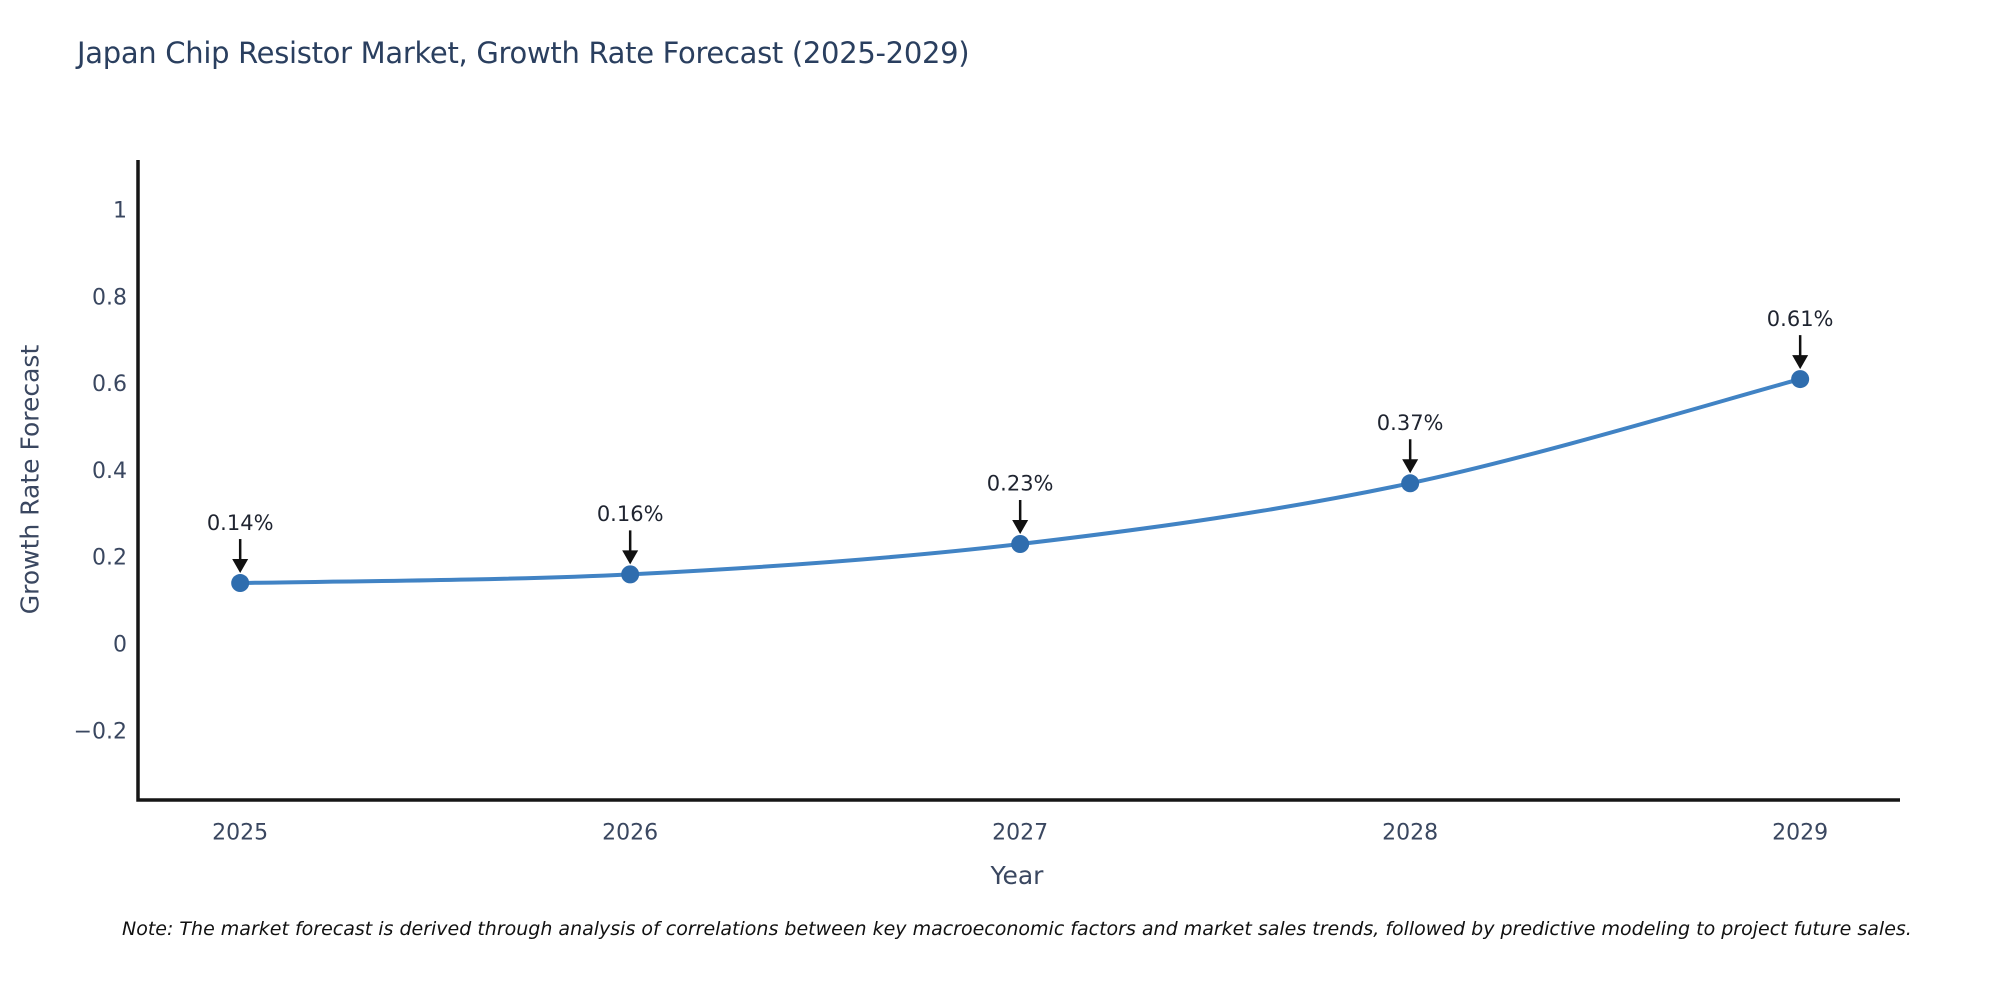  Describe the element at coordinates (109, 297) in the screenshot. I see `y-tick-label: 0.8` at that location.